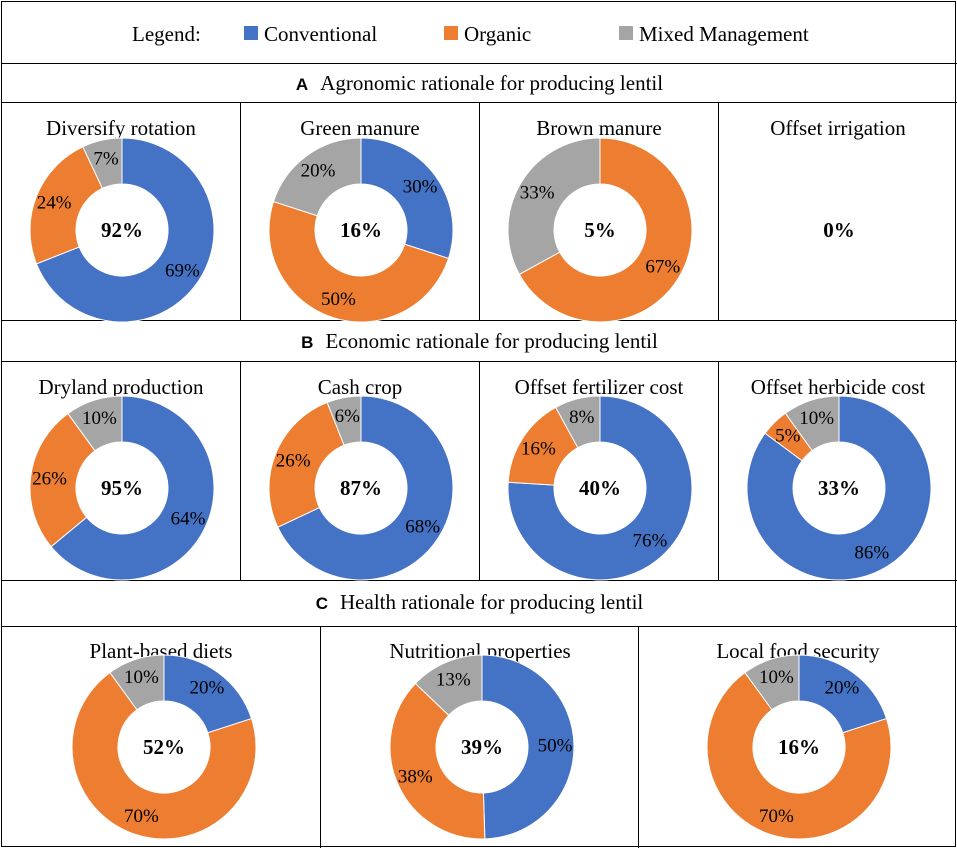 This screenshot has height=857, width=957. What do you see at coordinates (348, 416) in the screenshot?
I see `slice-data-label: 6%` at bounding box center [348, 416].